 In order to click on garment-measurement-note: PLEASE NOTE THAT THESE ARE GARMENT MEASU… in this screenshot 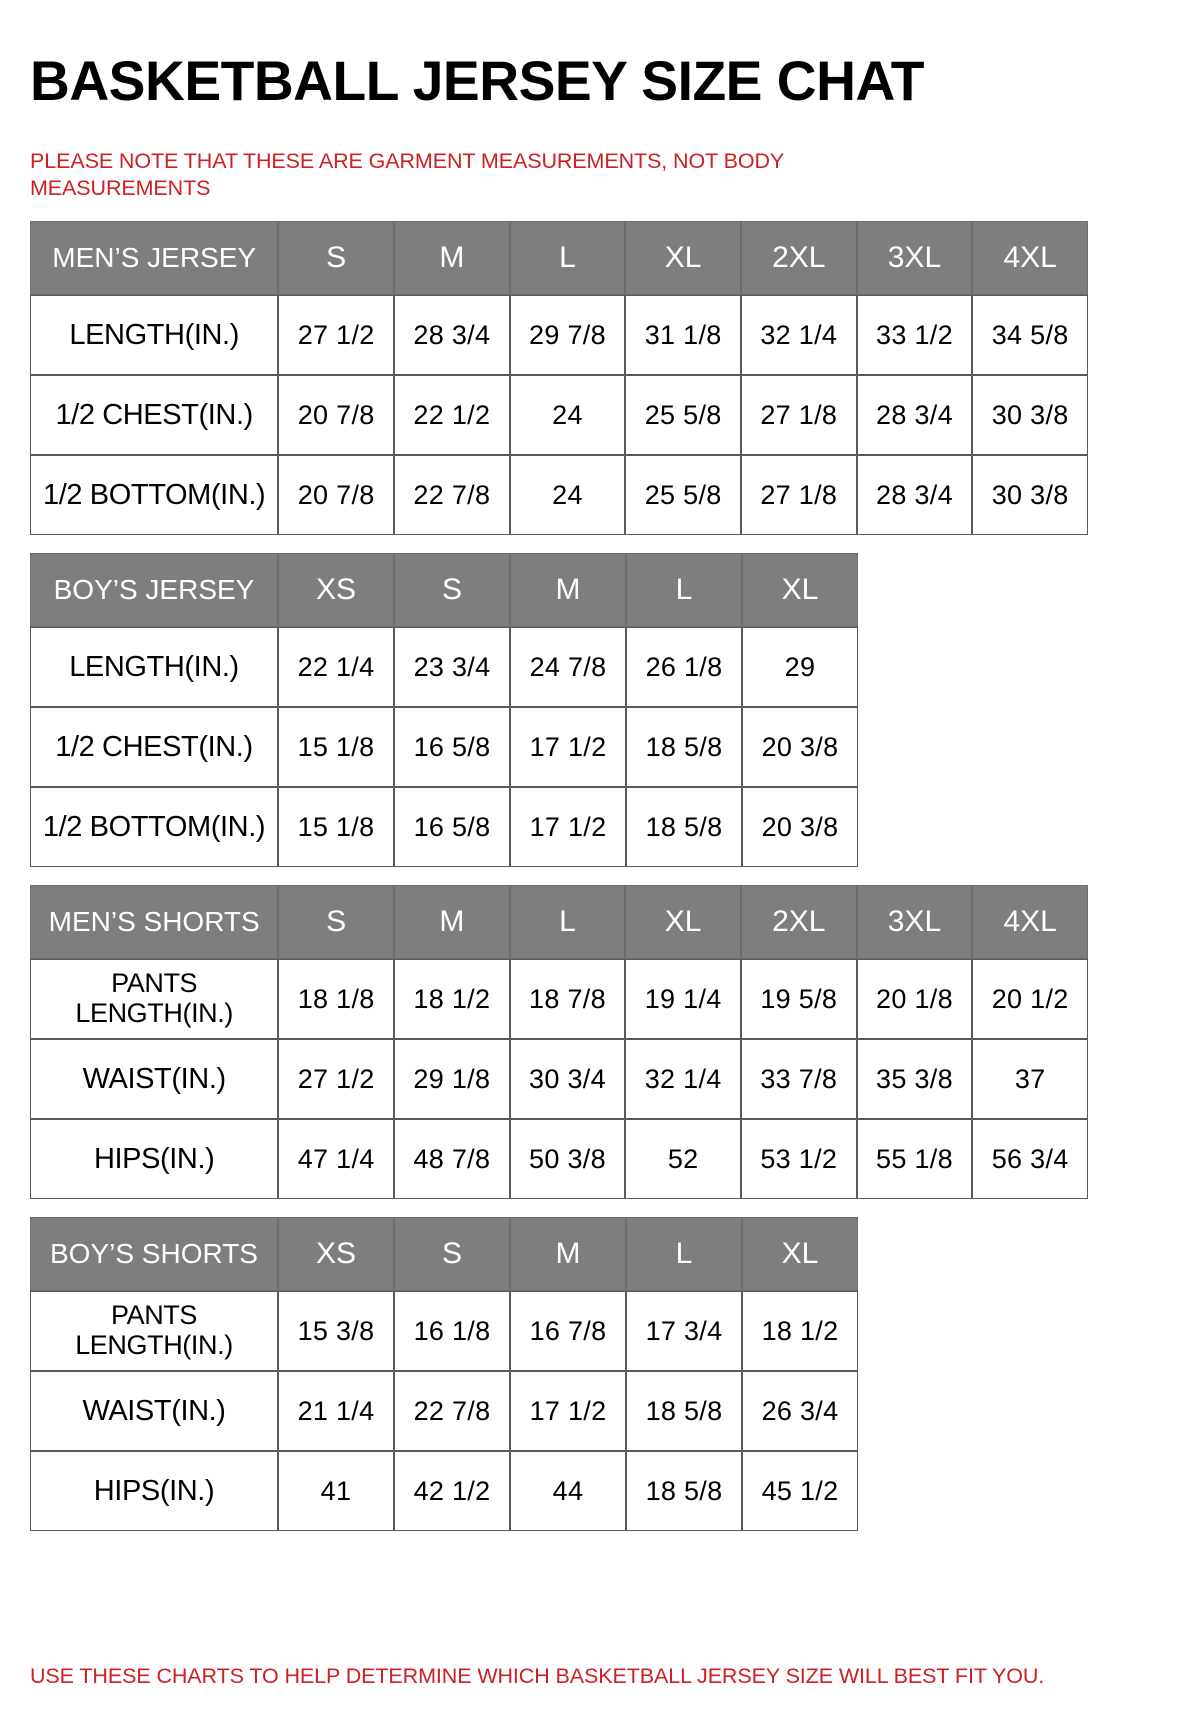, I will do `click(407, 174)`.